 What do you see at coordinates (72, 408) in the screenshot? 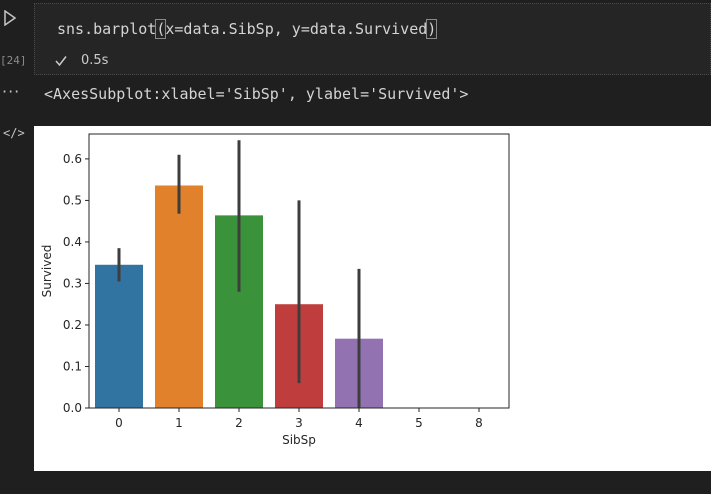
I see `y-tick-label: 0.0` at bounding box center [72, 408].